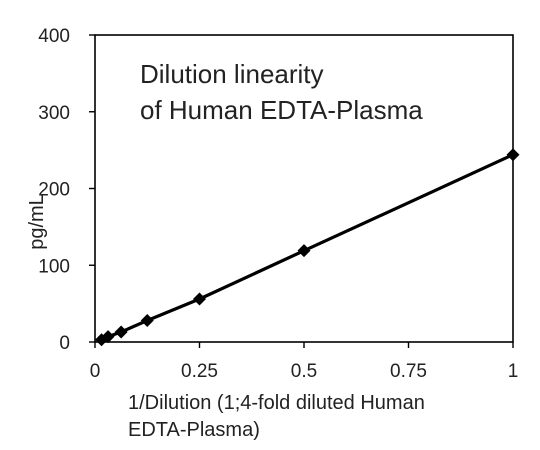 The image size is (540, 450). Describe the element at coordinates (408, 371) in the screenshot. I see `x-tick-label: 0.75` at that location.